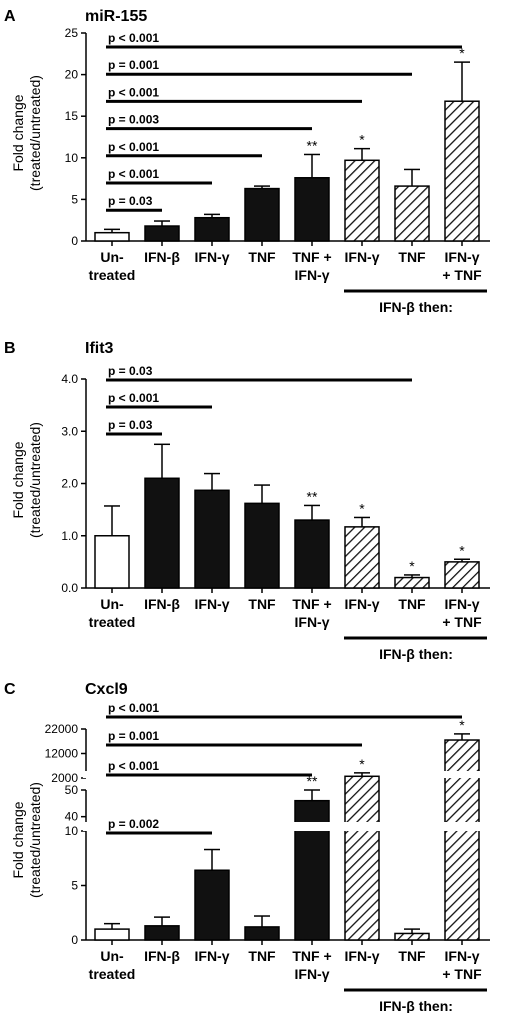 Image resolution: width=510 pixels, height=1013 pixels. I want to click on y-tick-label: 0, so click(74, 241).